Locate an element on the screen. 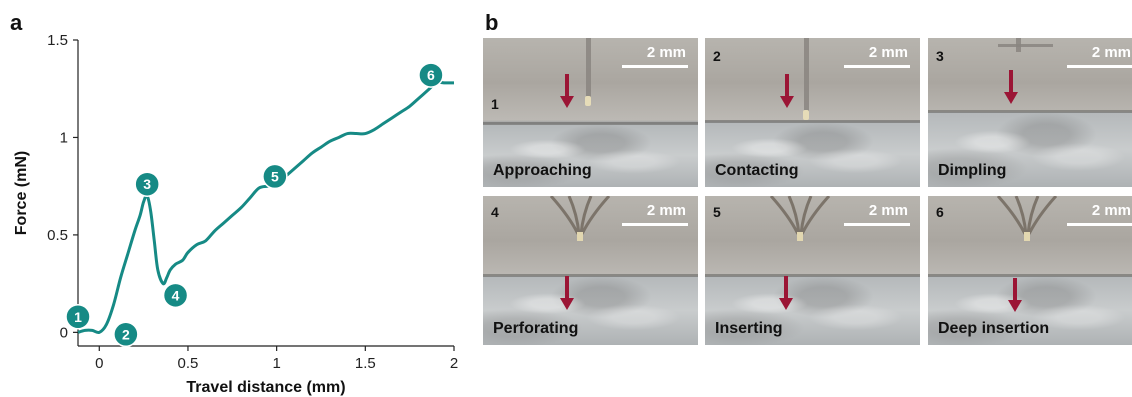 The width and height of the screenshot is (1132, 397). svg-text: 5 is located at coordinates (275, 176).